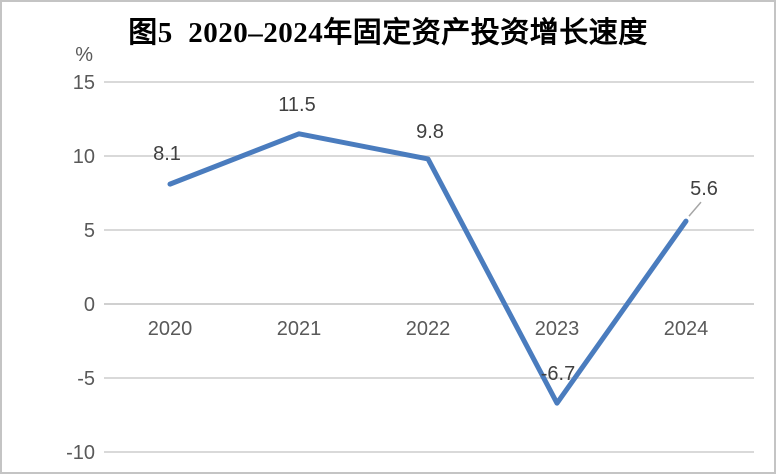  I want to click on x-category-label: 2021, so click(299, 329).